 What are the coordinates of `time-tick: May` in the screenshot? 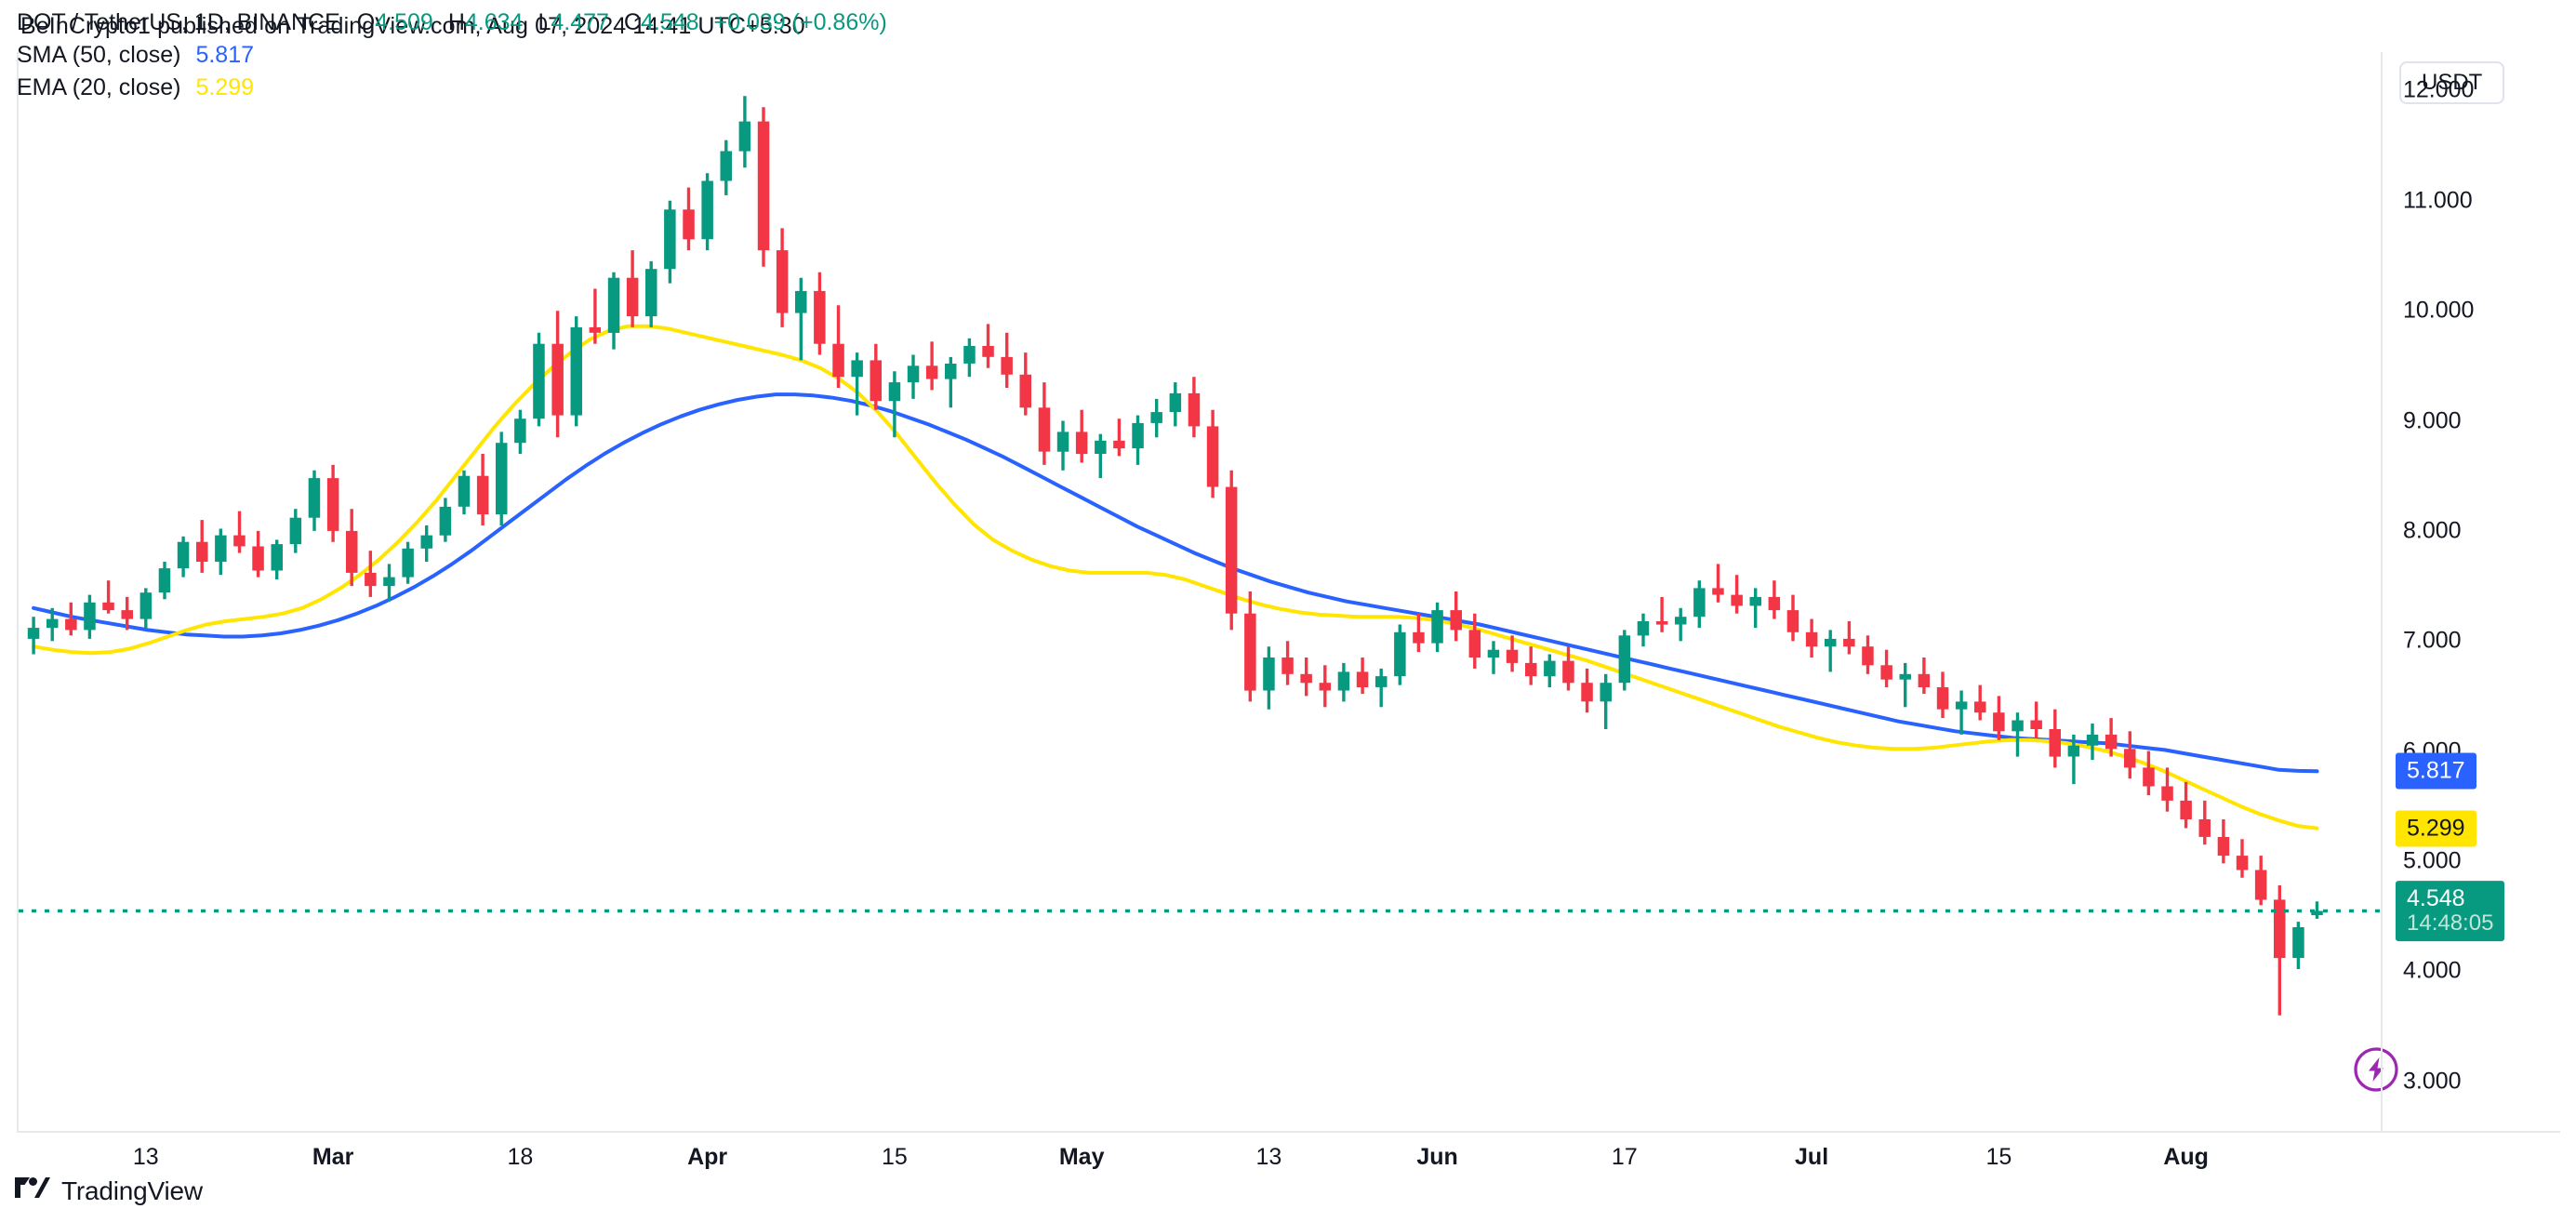 It's located at (1081, 1157).